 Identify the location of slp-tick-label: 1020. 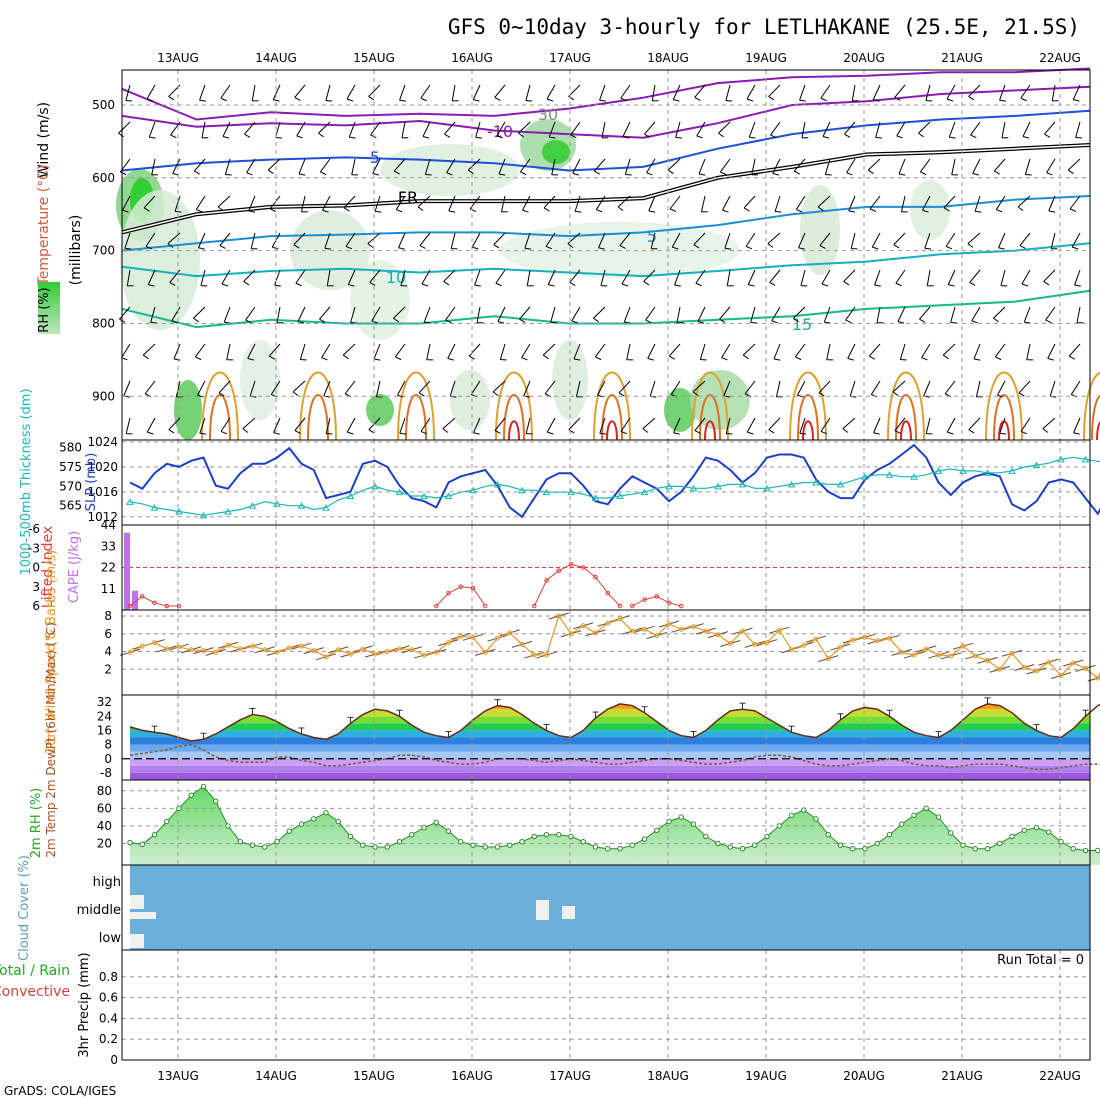
(102, 467).